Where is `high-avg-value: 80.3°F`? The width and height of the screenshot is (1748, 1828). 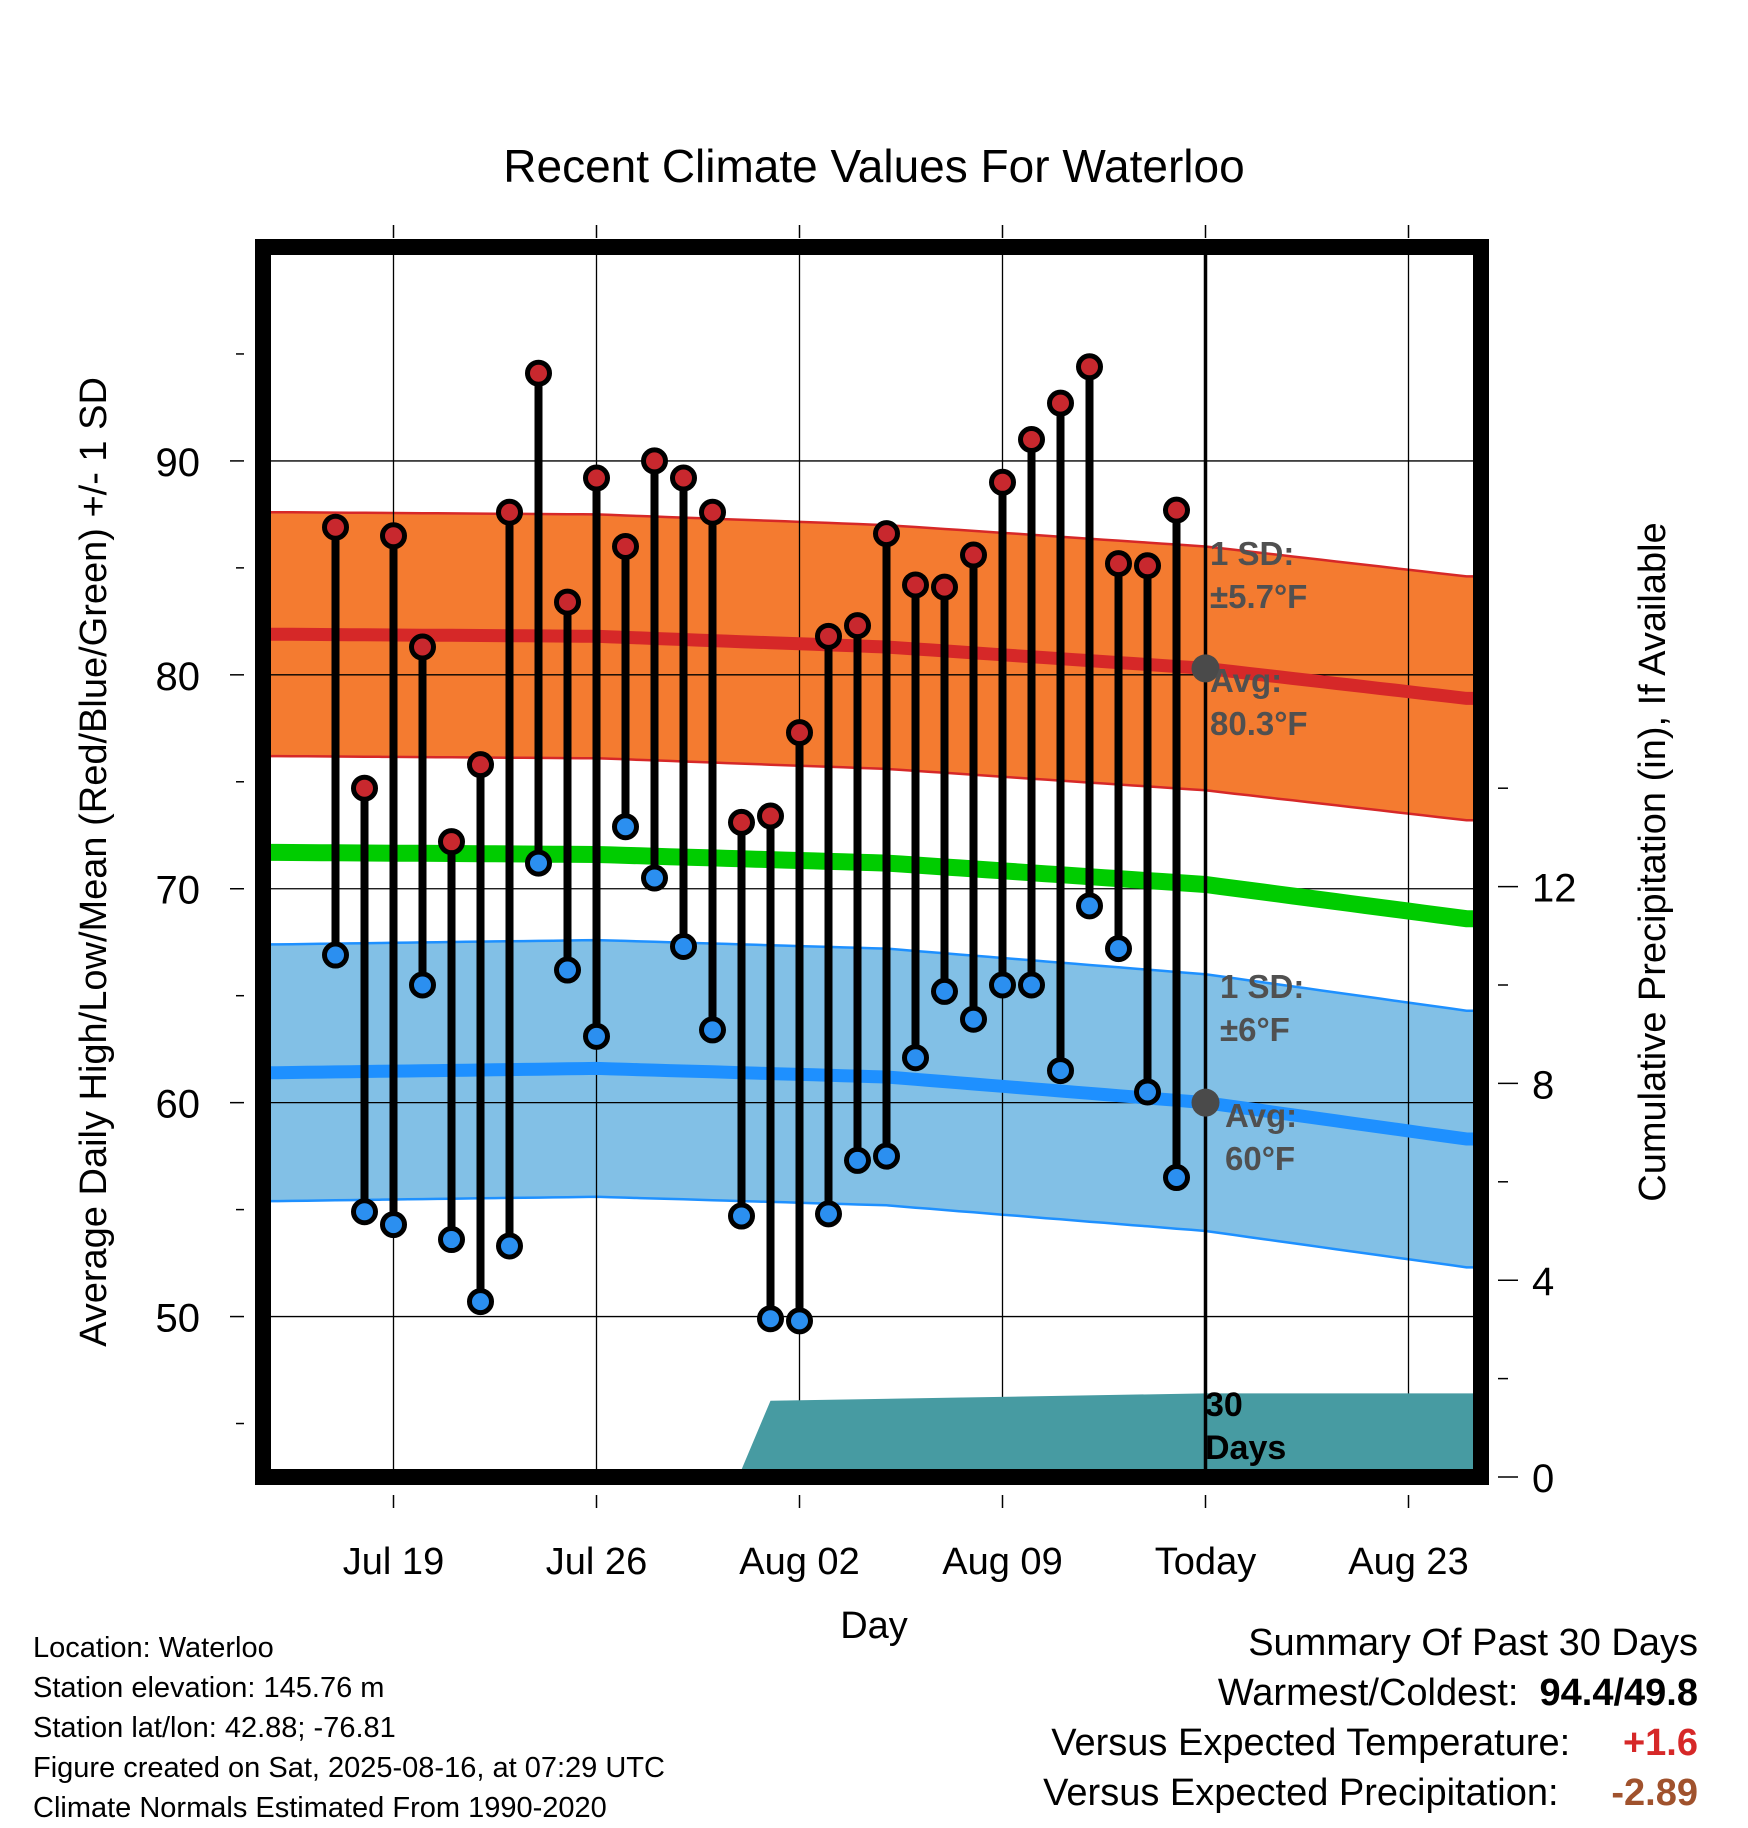 high-avg-value: 80.3°F is located at coordinates (1259, 723).